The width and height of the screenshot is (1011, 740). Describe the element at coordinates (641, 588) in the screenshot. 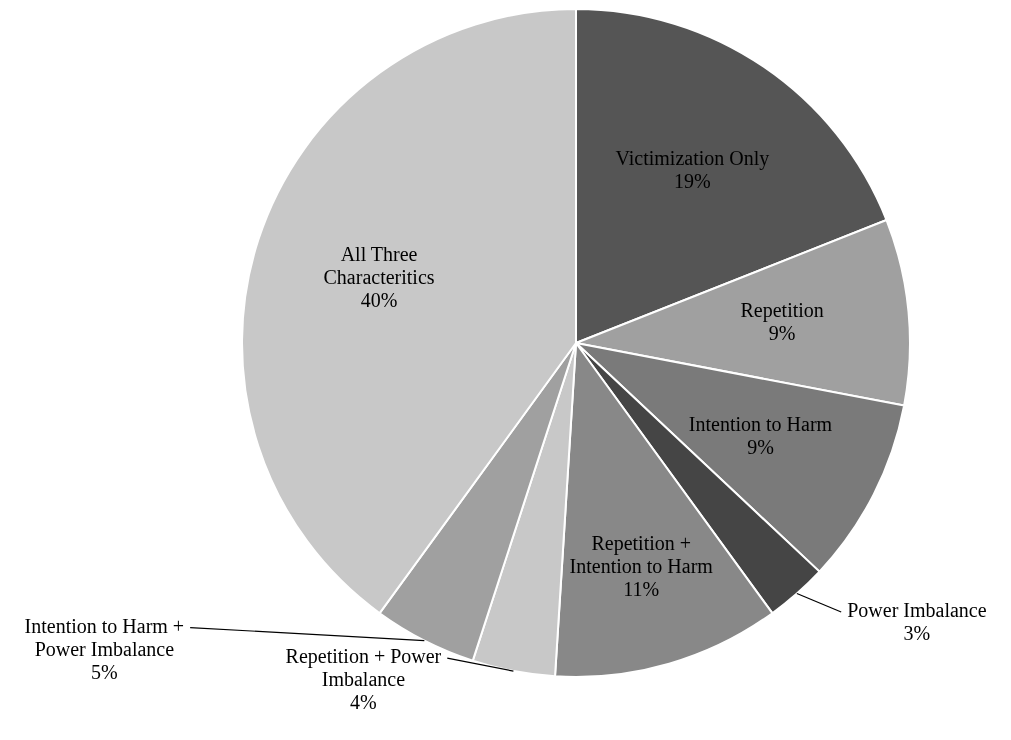

I see `data-label: 11%` at that location.